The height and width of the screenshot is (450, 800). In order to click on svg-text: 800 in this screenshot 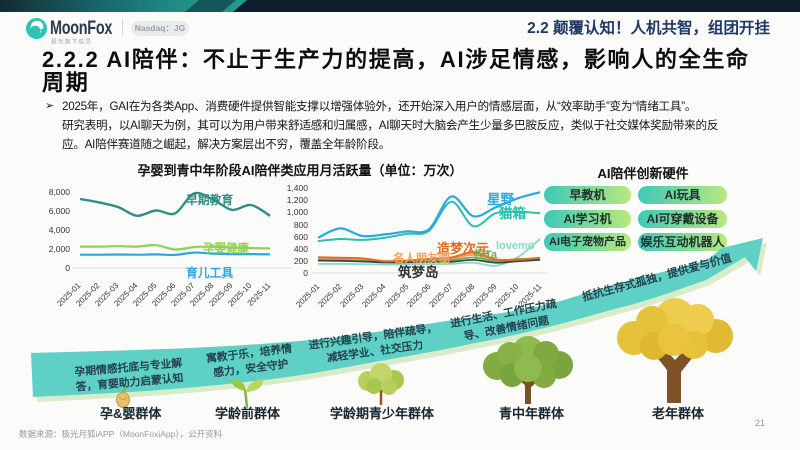, I will do `click(301, 225)`.